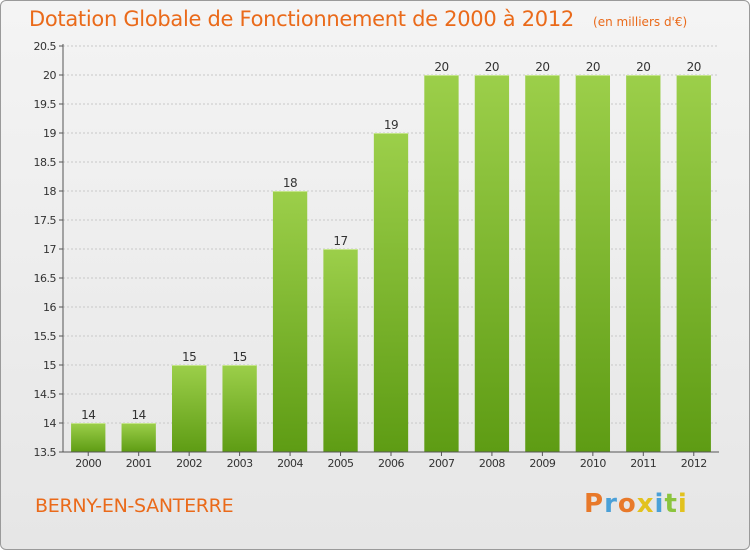 The width and height of the screenshot is (750, 550). What do you see at coordinates (671, 504) in the screenshot?
I see `logo-letter: t` at bounding box center [671, 504].